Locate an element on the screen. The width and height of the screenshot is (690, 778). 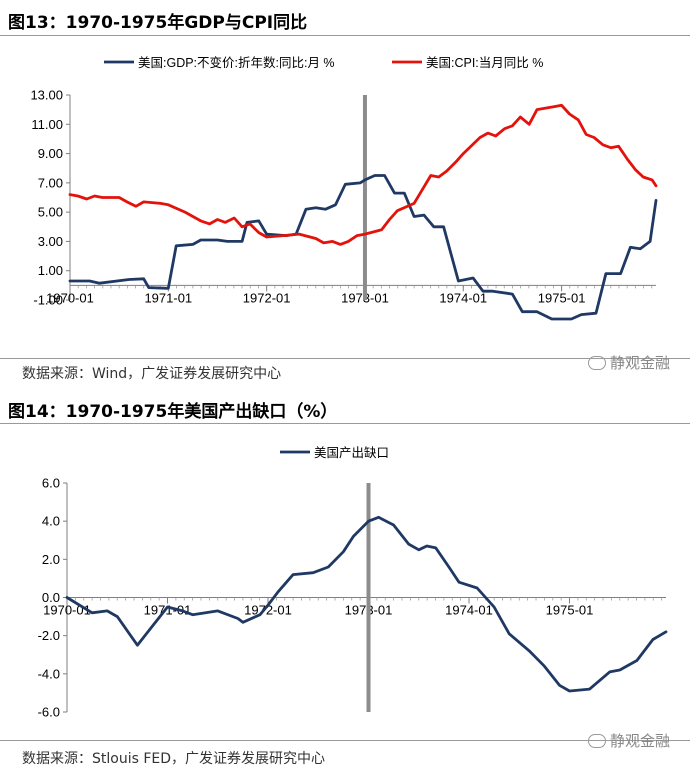
legend-cpi-label: 美国:CPI:当月同比 % is located at coordinates (484, 63).